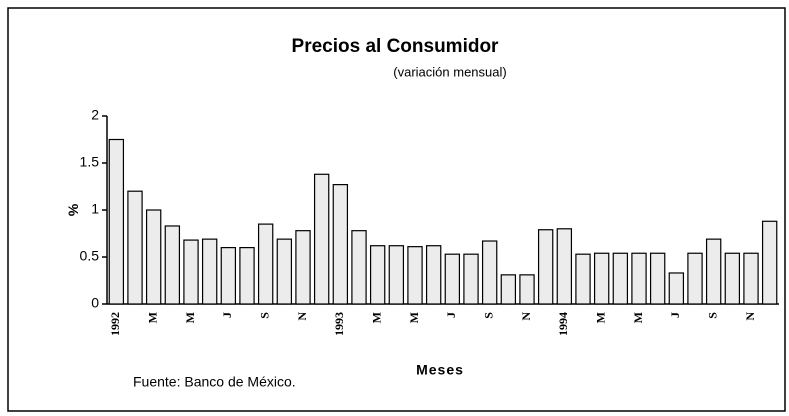 The image size is (789, 416). I want to click on y-tick-label: 2, so click(95, 115).